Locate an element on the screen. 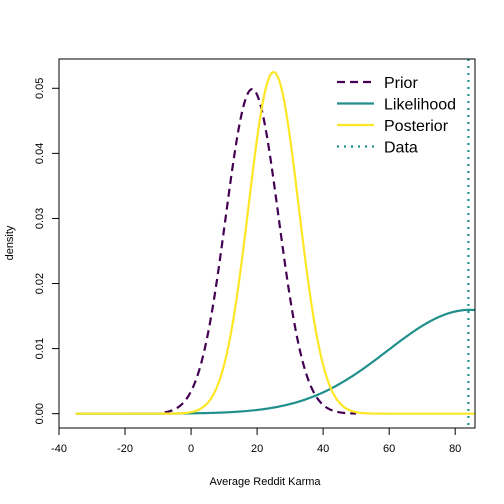 This screenshot has width=504, height=504. y-axis-title: density is located at coordinates (10, 242).